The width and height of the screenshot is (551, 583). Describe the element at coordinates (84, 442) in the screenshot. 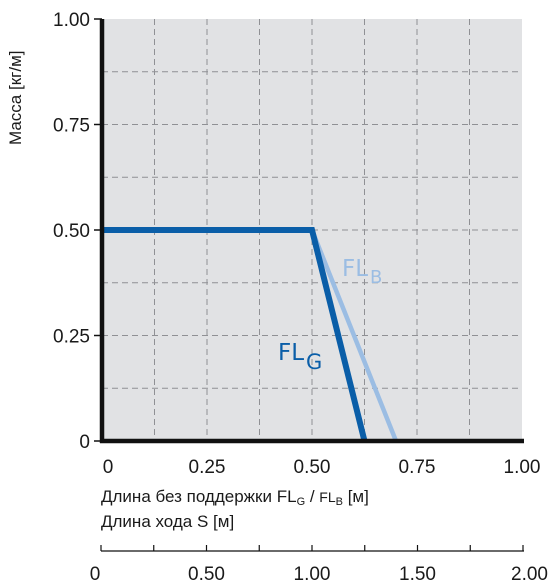

I see `y-tick-label: 0` at that location.